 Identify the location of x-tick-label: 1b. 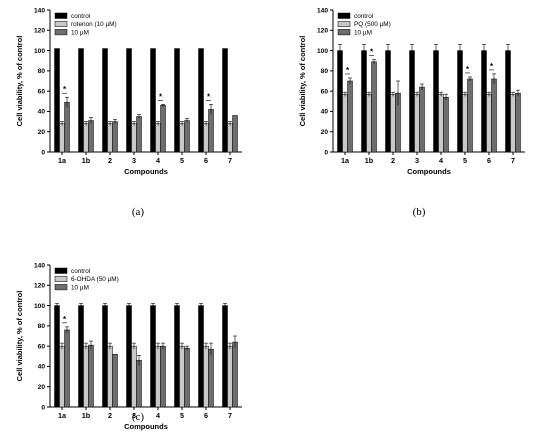
(369, 160).